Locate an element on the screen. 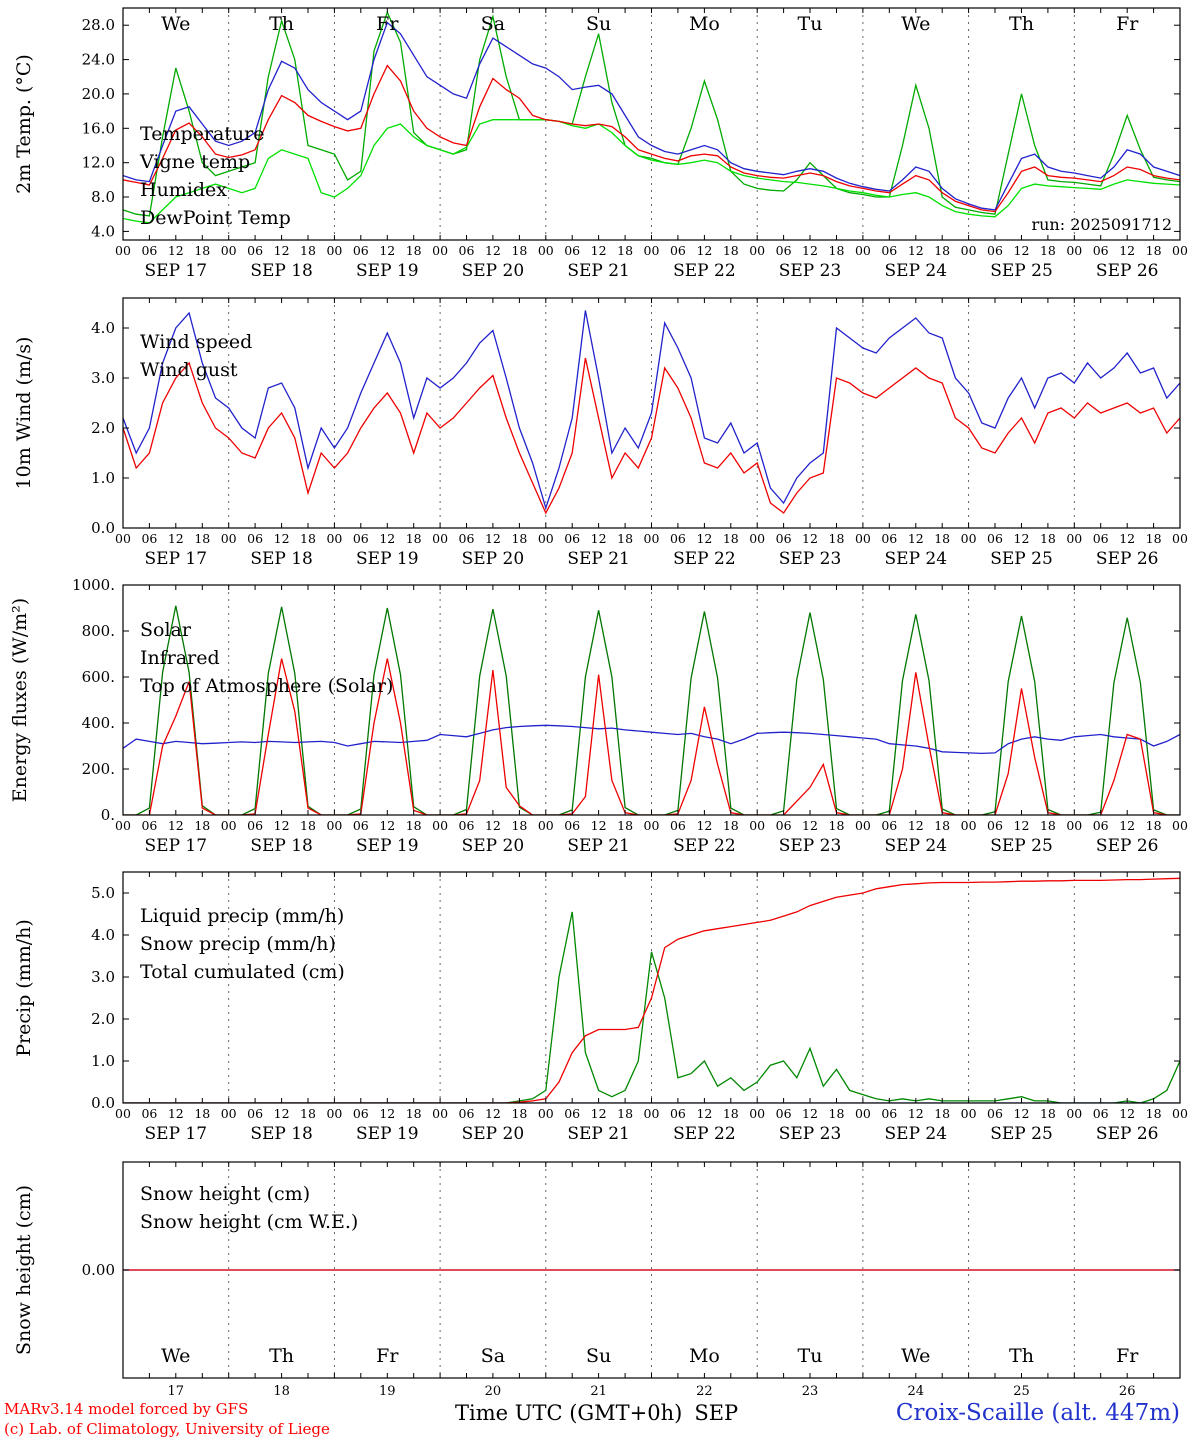 Image resolution: width=1194 pixels, height=1440 pixels. svg-text: 22 is located at coordinates (704, 1391).